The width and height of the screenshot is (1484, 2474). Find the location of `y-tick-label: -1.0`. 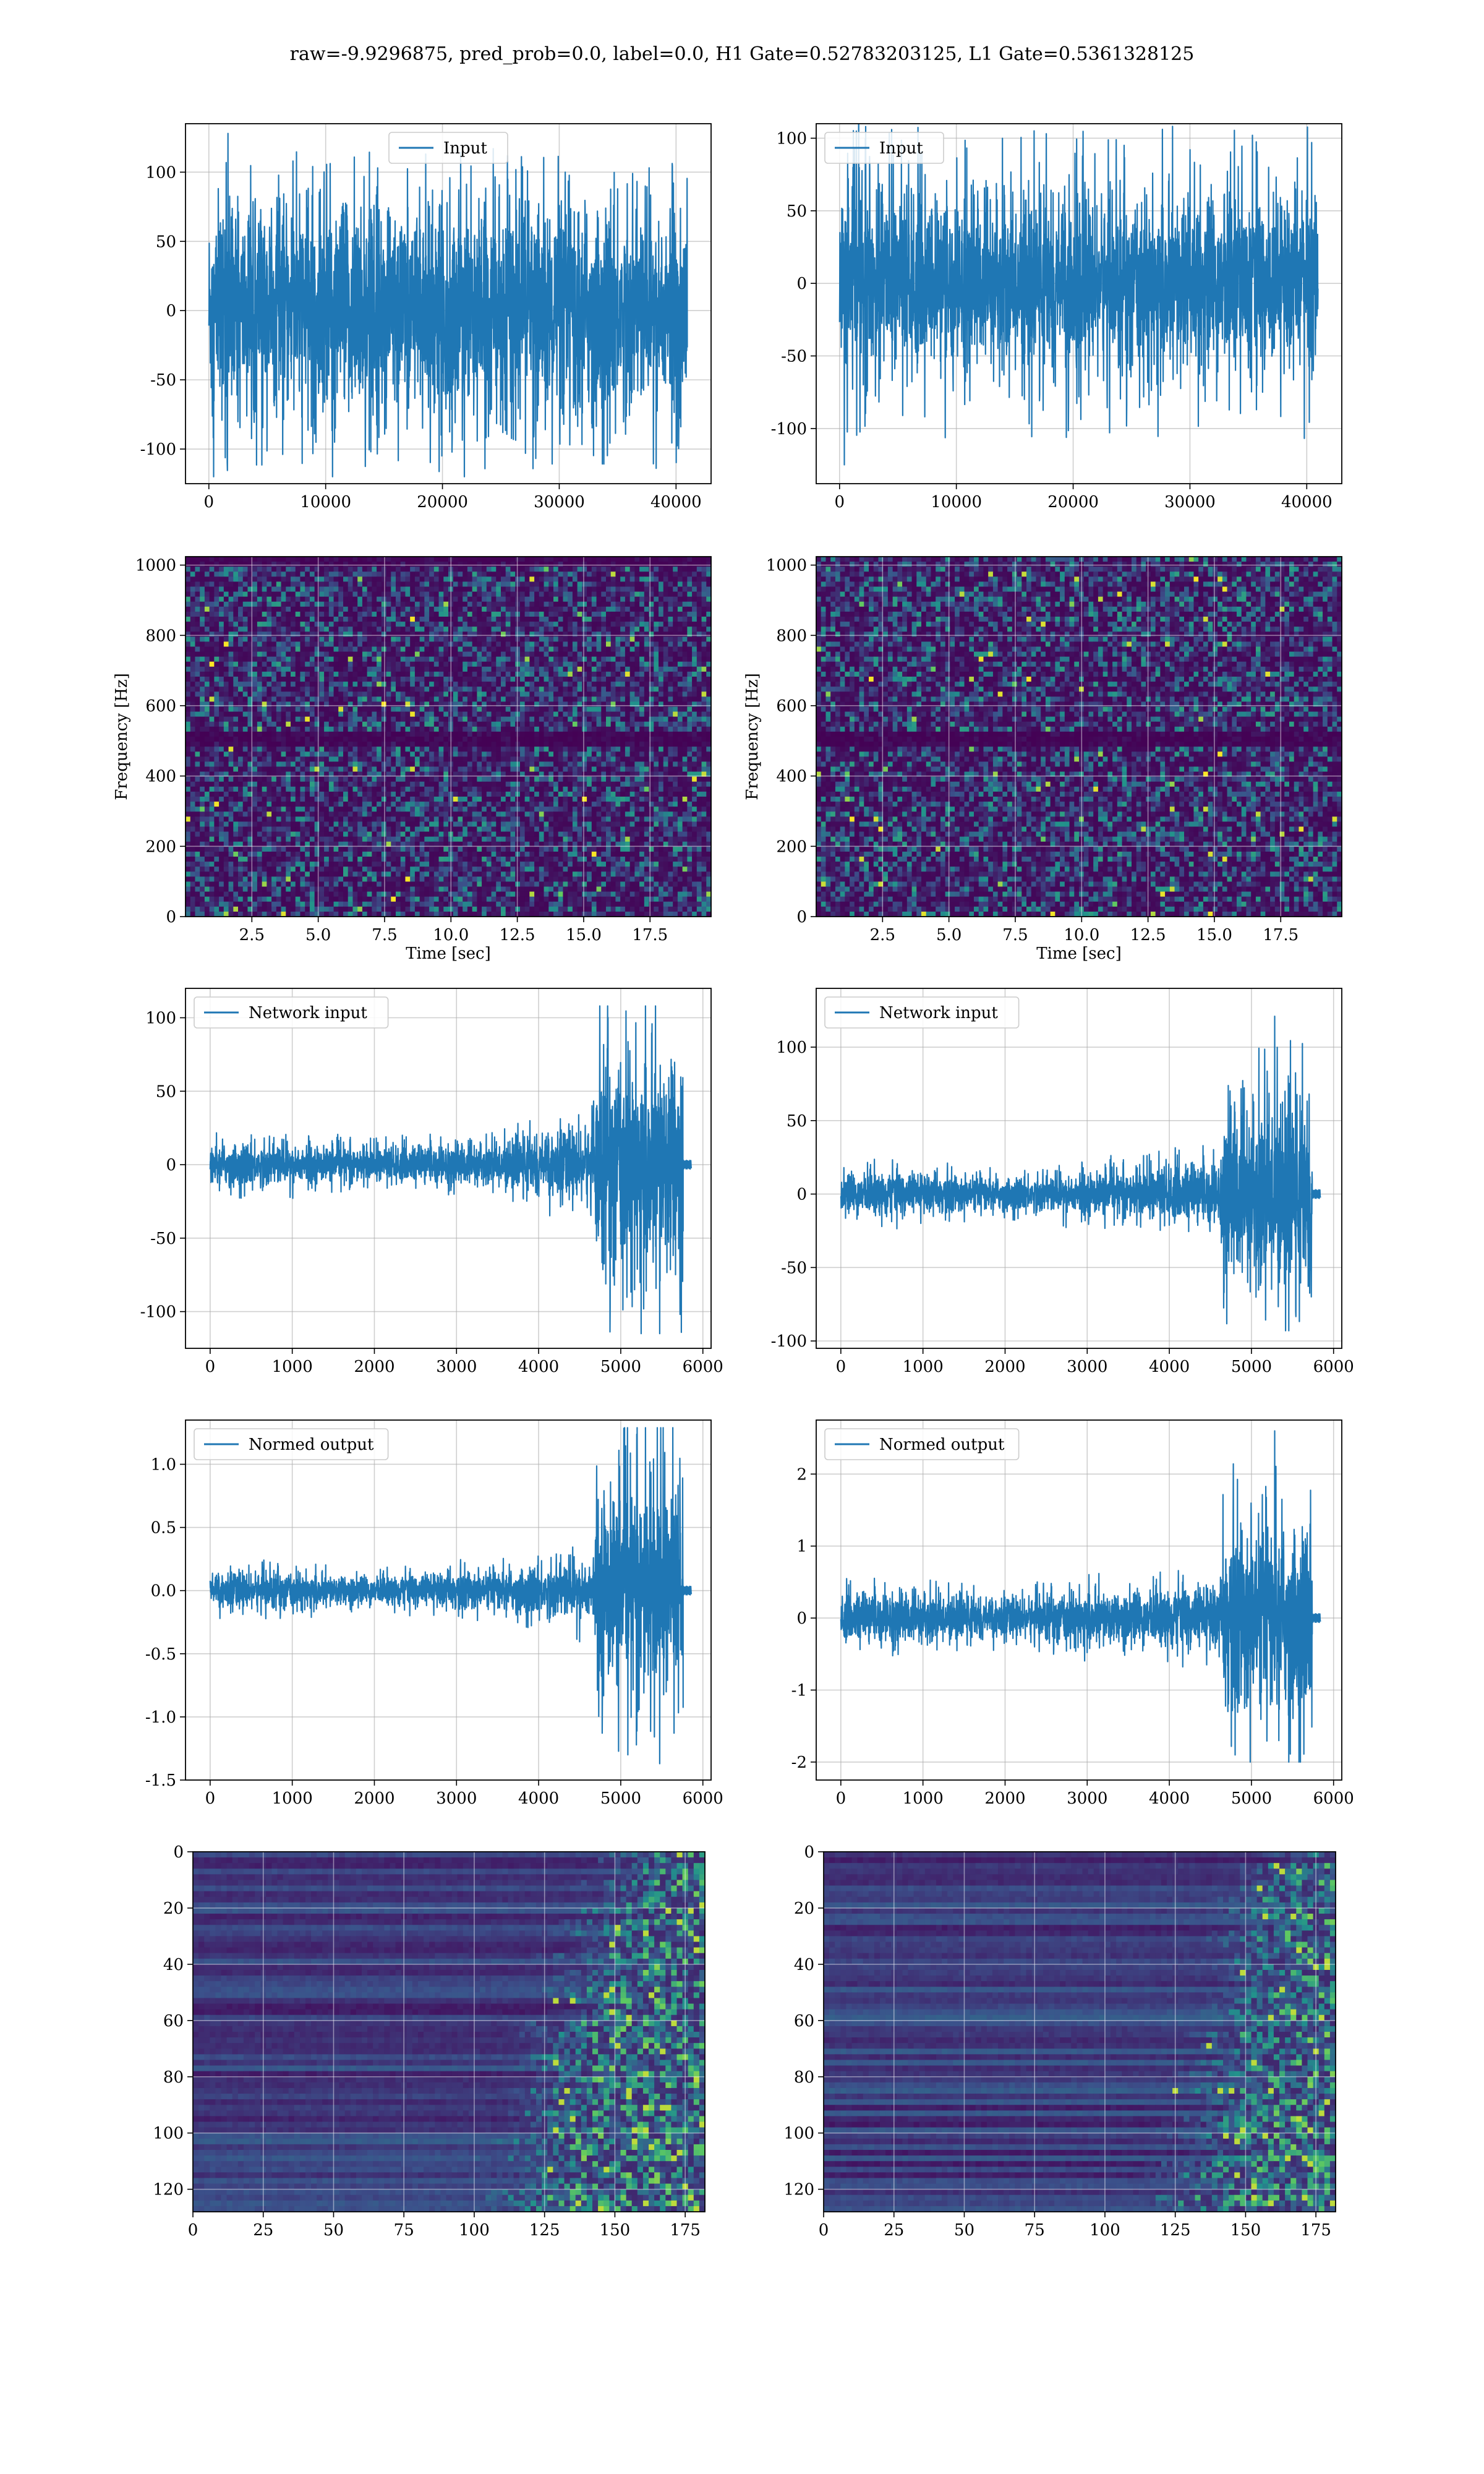

y-tick-label: -1.0 is located at coordinates (160, 1717).